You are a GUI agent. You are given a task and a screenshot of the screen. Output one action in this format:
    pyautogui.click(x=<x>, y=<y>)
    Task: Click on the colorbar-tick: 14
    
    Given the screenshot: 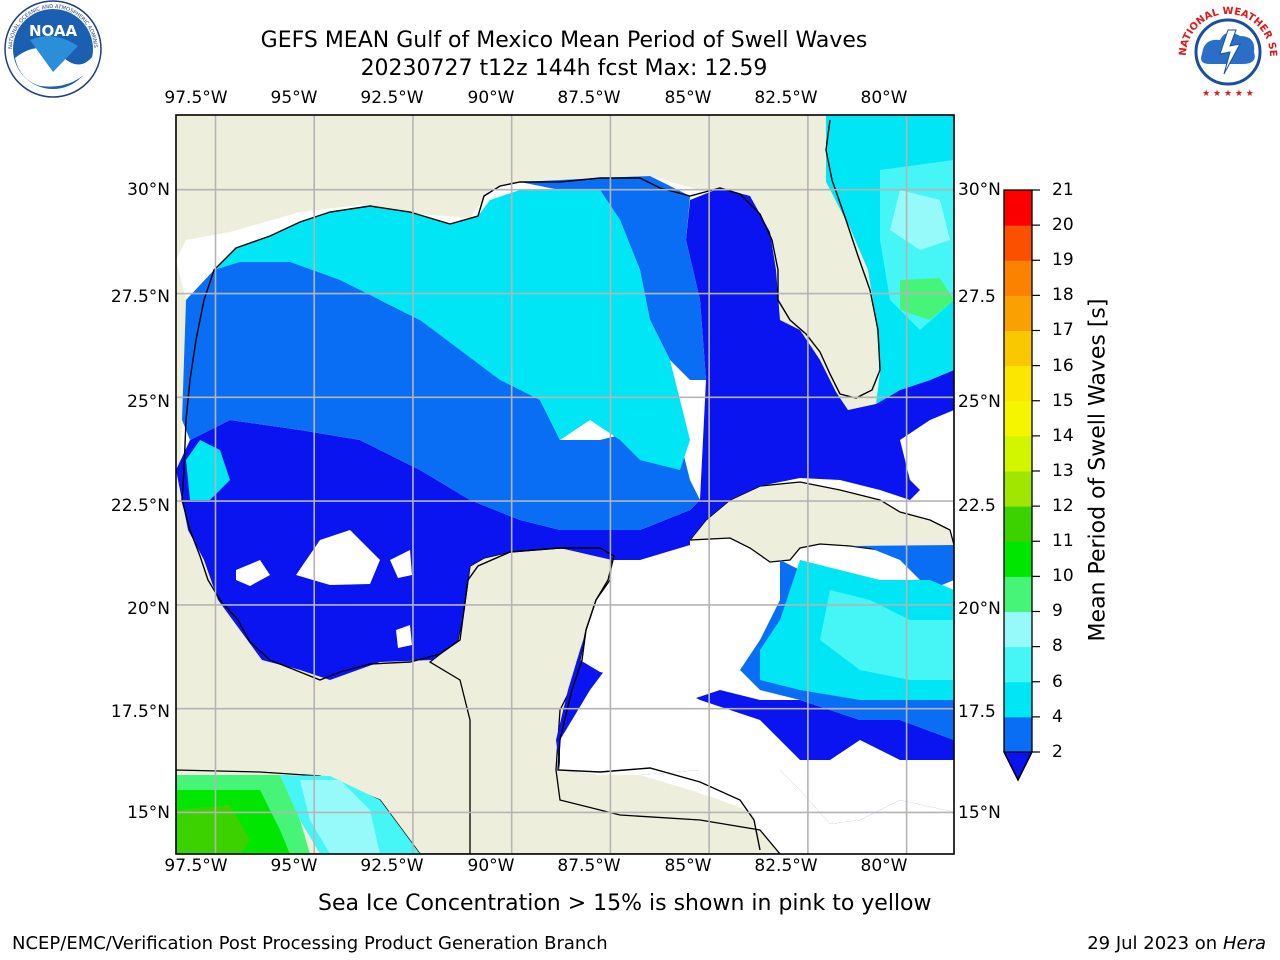 What is the action you would take?
    pyautogui.click(x=1063, y=436)
    